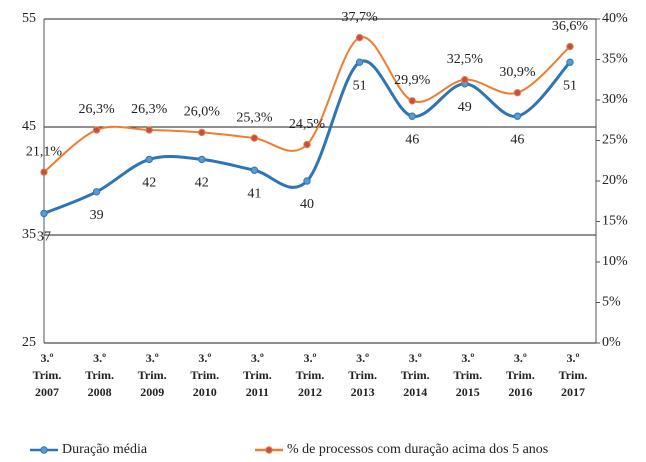  Describe the element at coordinates (47, 375) in the screenshot. I see `x-tick-label: 3.º Trim. 2007` at that location.